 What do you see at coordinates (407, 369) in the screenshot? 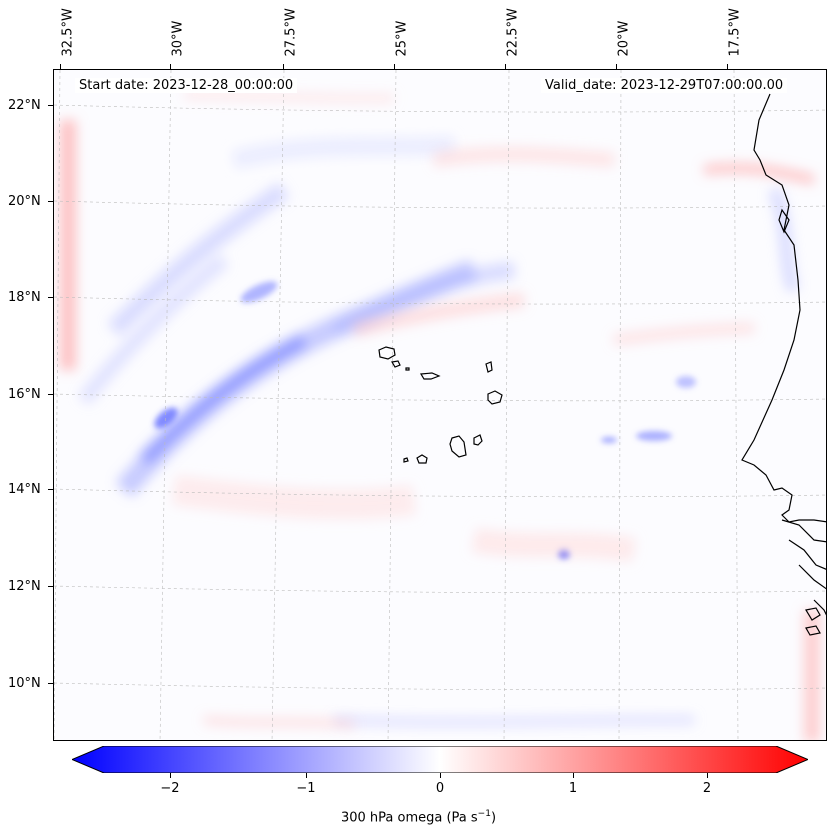
I see `island-santa-luzia` at bounding box center [407, 369].